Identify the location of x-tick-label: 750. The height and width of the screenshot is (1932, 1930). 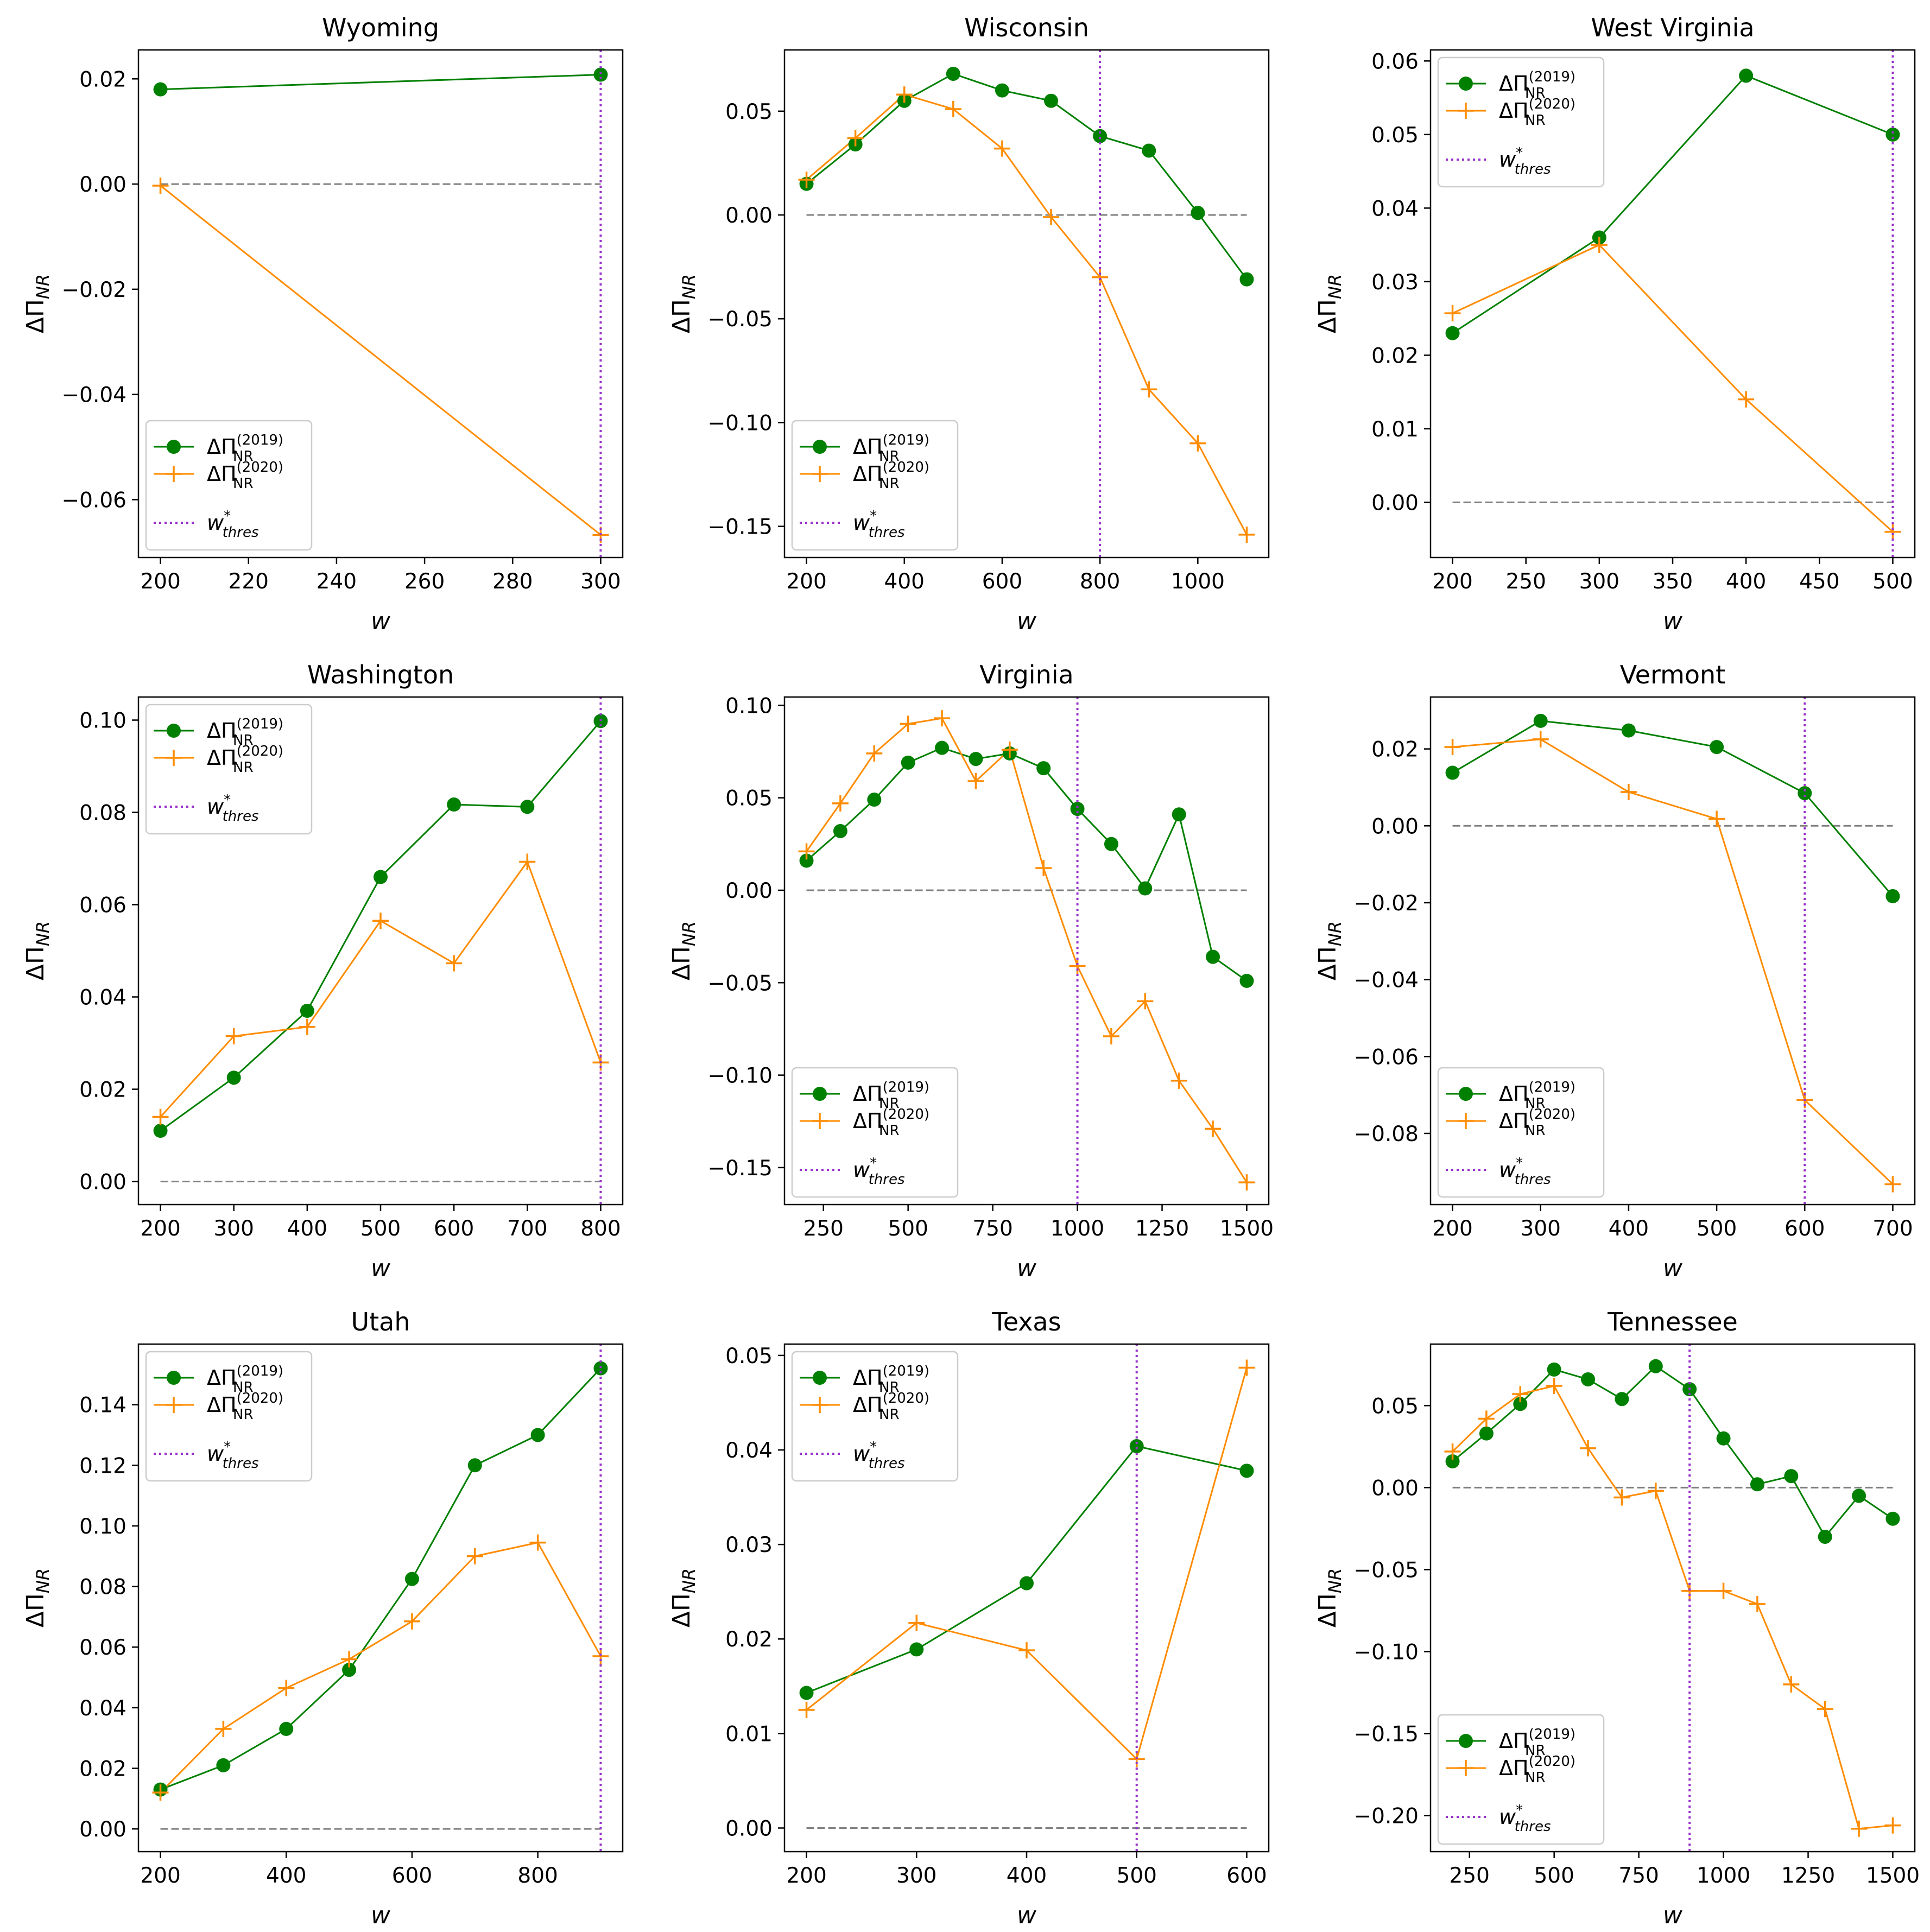
(1638, 1876).